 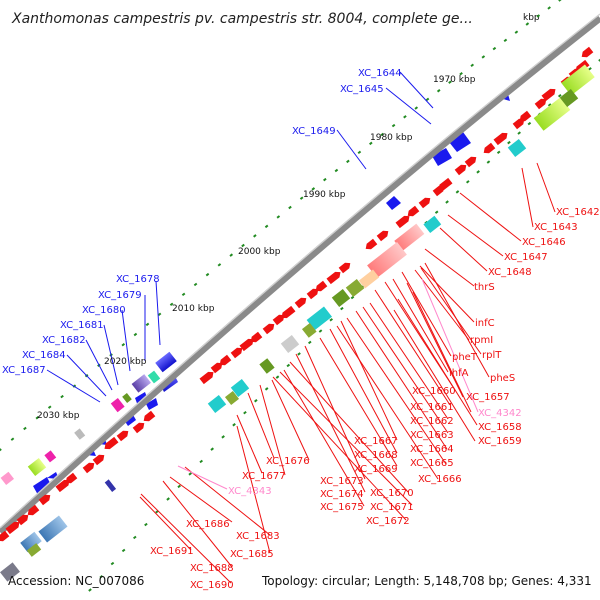 What do you see at coordinates (138, 279) in the screenshot?
I see `gene-label-forward: XC_1678` at bounding box center [138, 279].